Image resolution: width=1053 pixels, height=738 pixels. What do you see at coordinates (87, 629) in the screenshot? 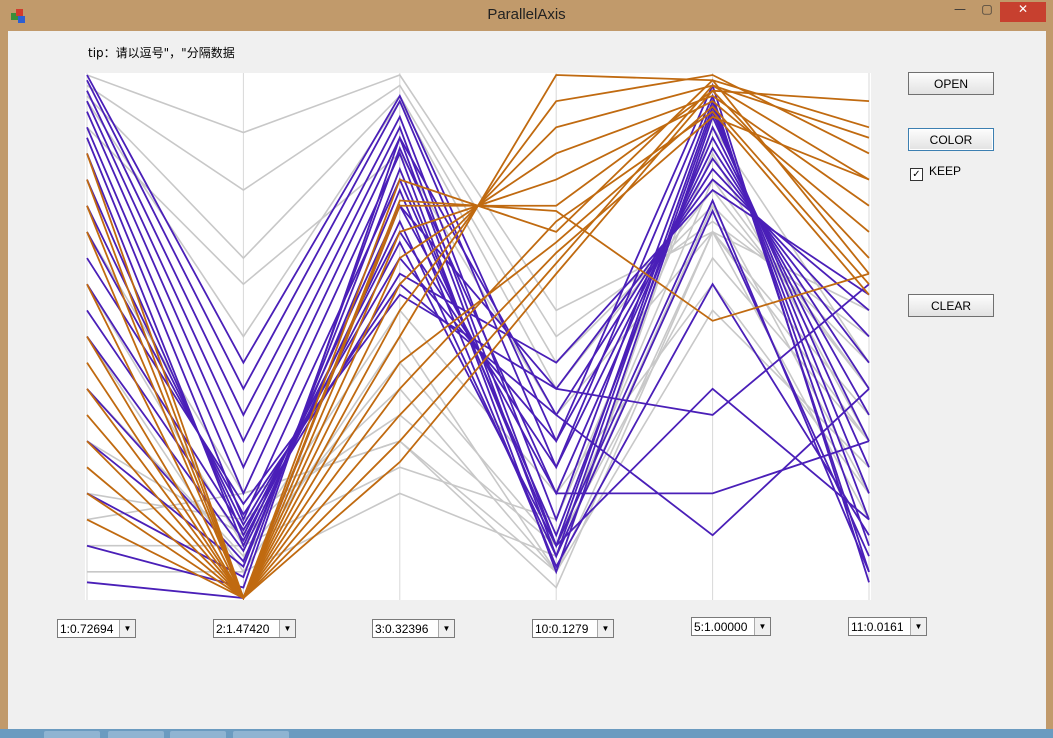
I see `axis-select-value: 1:0.72694` at bounding box center [87, 629].